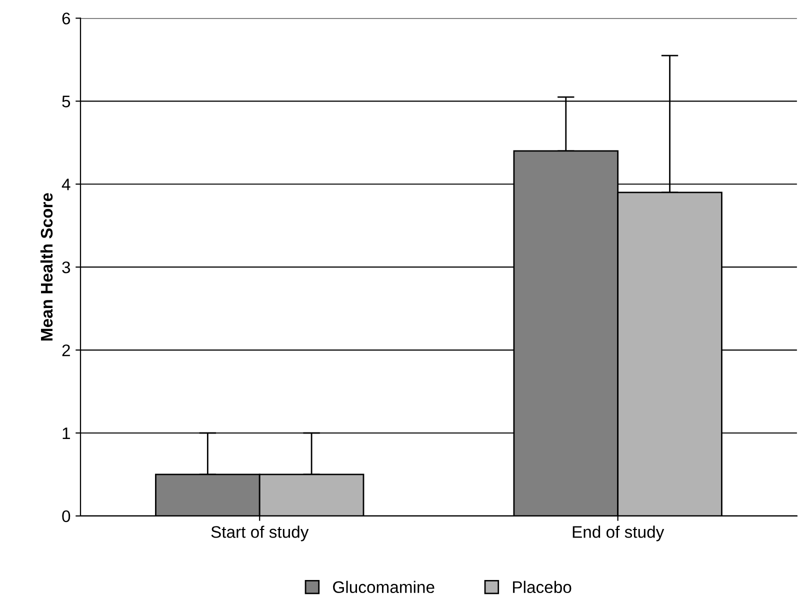 Image resolution: width=805 pixels, height=607 pixels. Describe the element at coordinates (66, 184) in the screenshot. I see `y-tick-label: 4` at that location.